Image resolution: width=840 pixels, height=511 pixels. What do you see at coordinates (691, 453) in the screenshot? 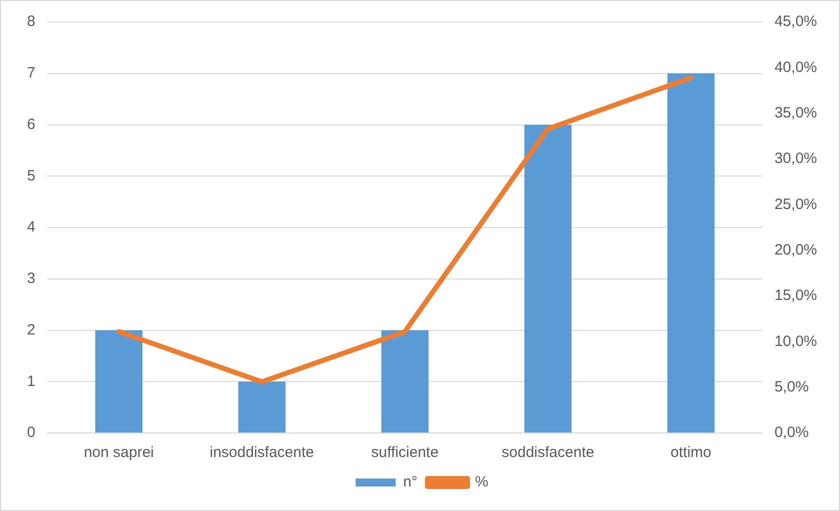
I see `x-tick-label: ottimo` at bounding box center [691, 453].